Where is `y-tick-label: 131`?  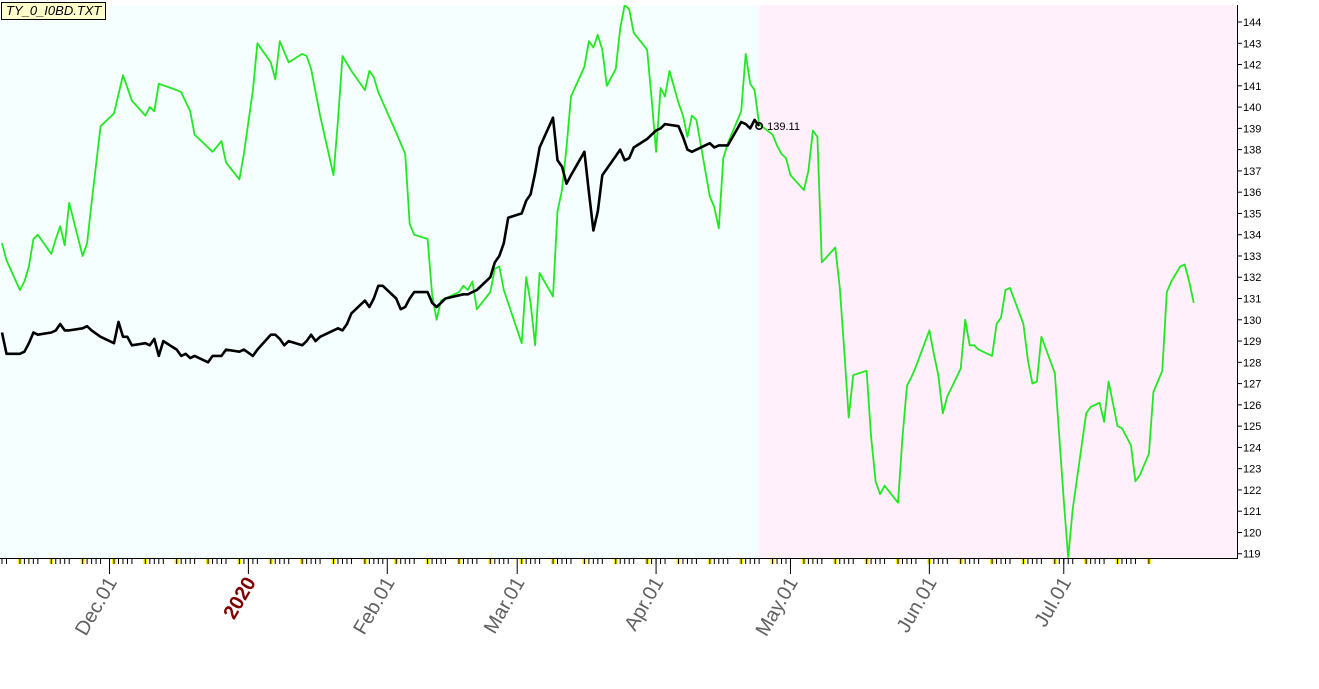
y-tick-label: 131 is located at coordinates (1252, 300).